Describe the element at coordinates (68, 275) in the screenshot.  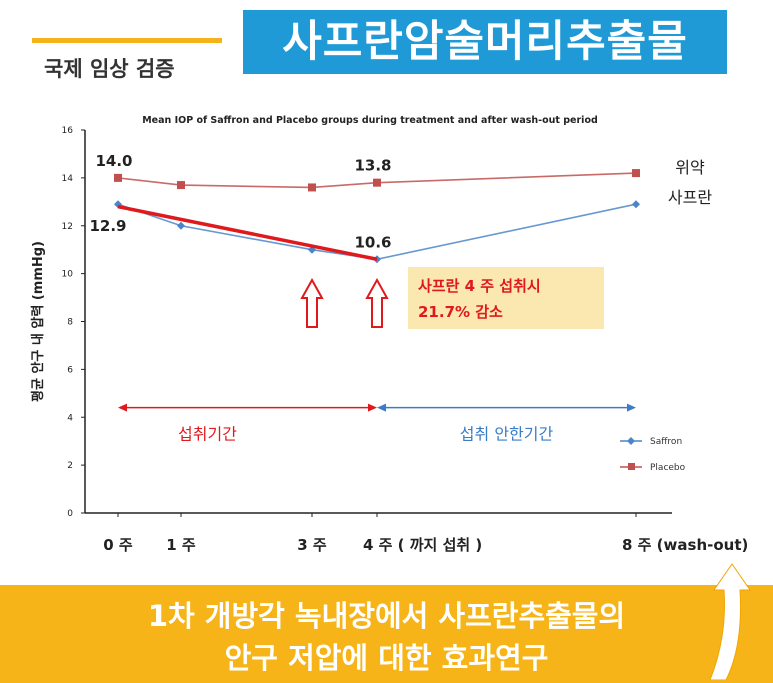
I see `y-tick-label: 10` at that location.